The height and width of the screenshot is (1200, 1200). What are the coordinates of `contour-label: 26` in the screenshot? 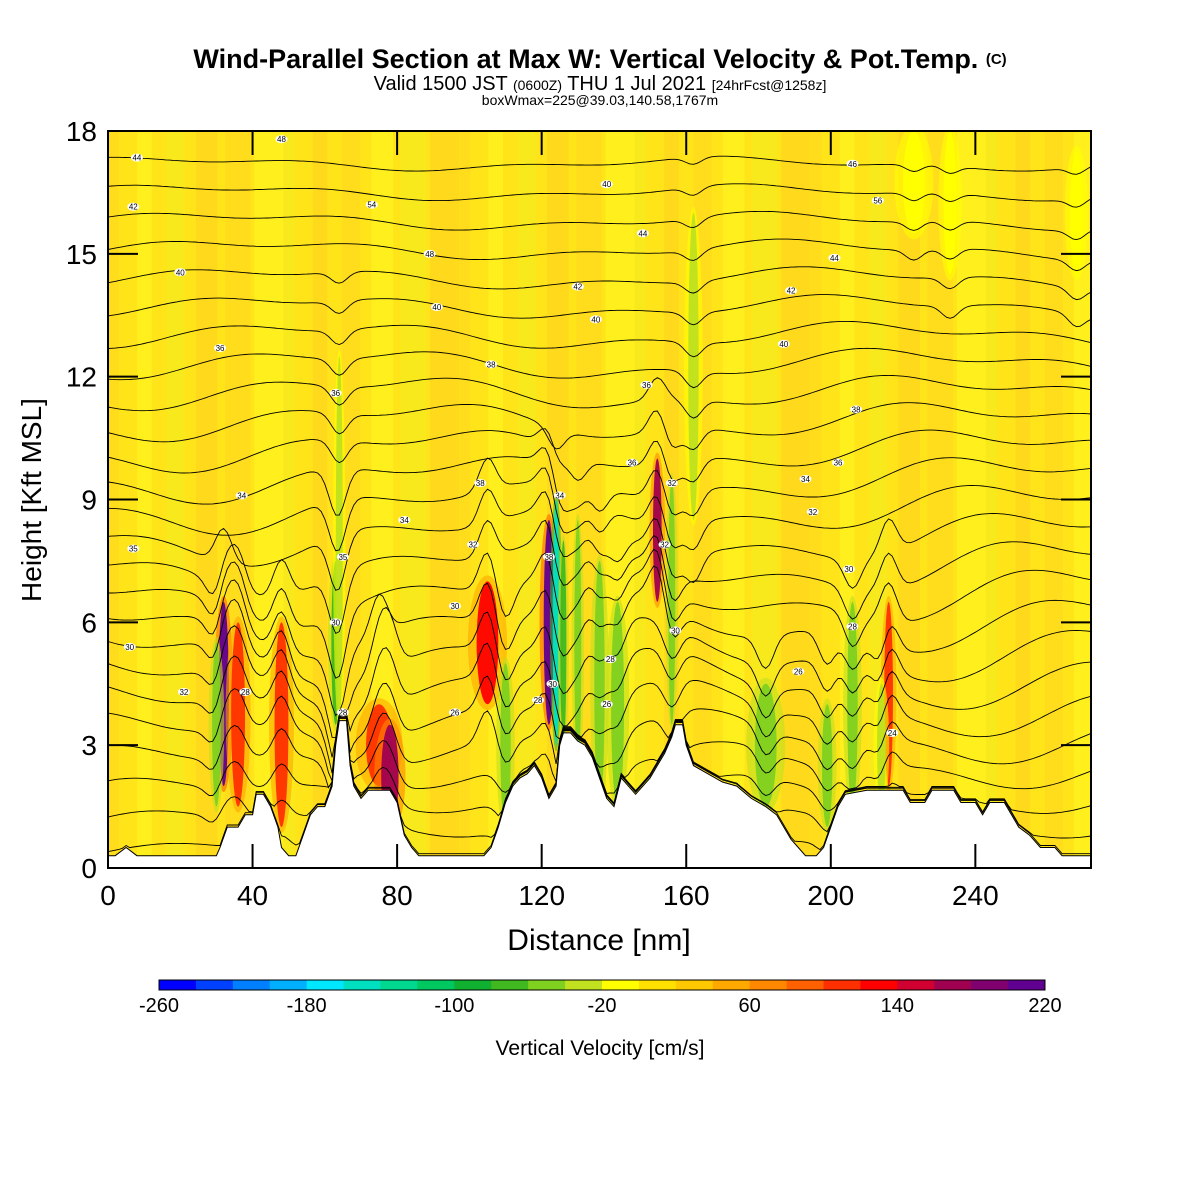 It's located at (454, 712).